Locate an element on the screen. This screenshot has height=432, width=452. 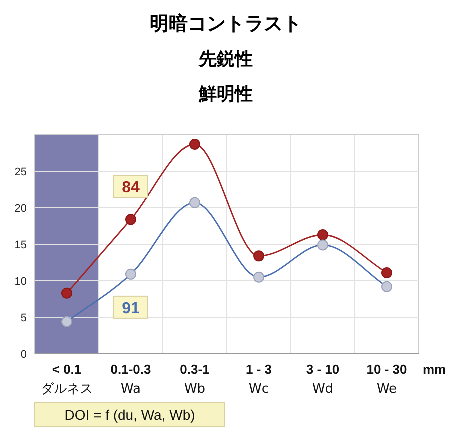
x-tick-label: 3 - 10 Wd is located at coordinates (323, 379).